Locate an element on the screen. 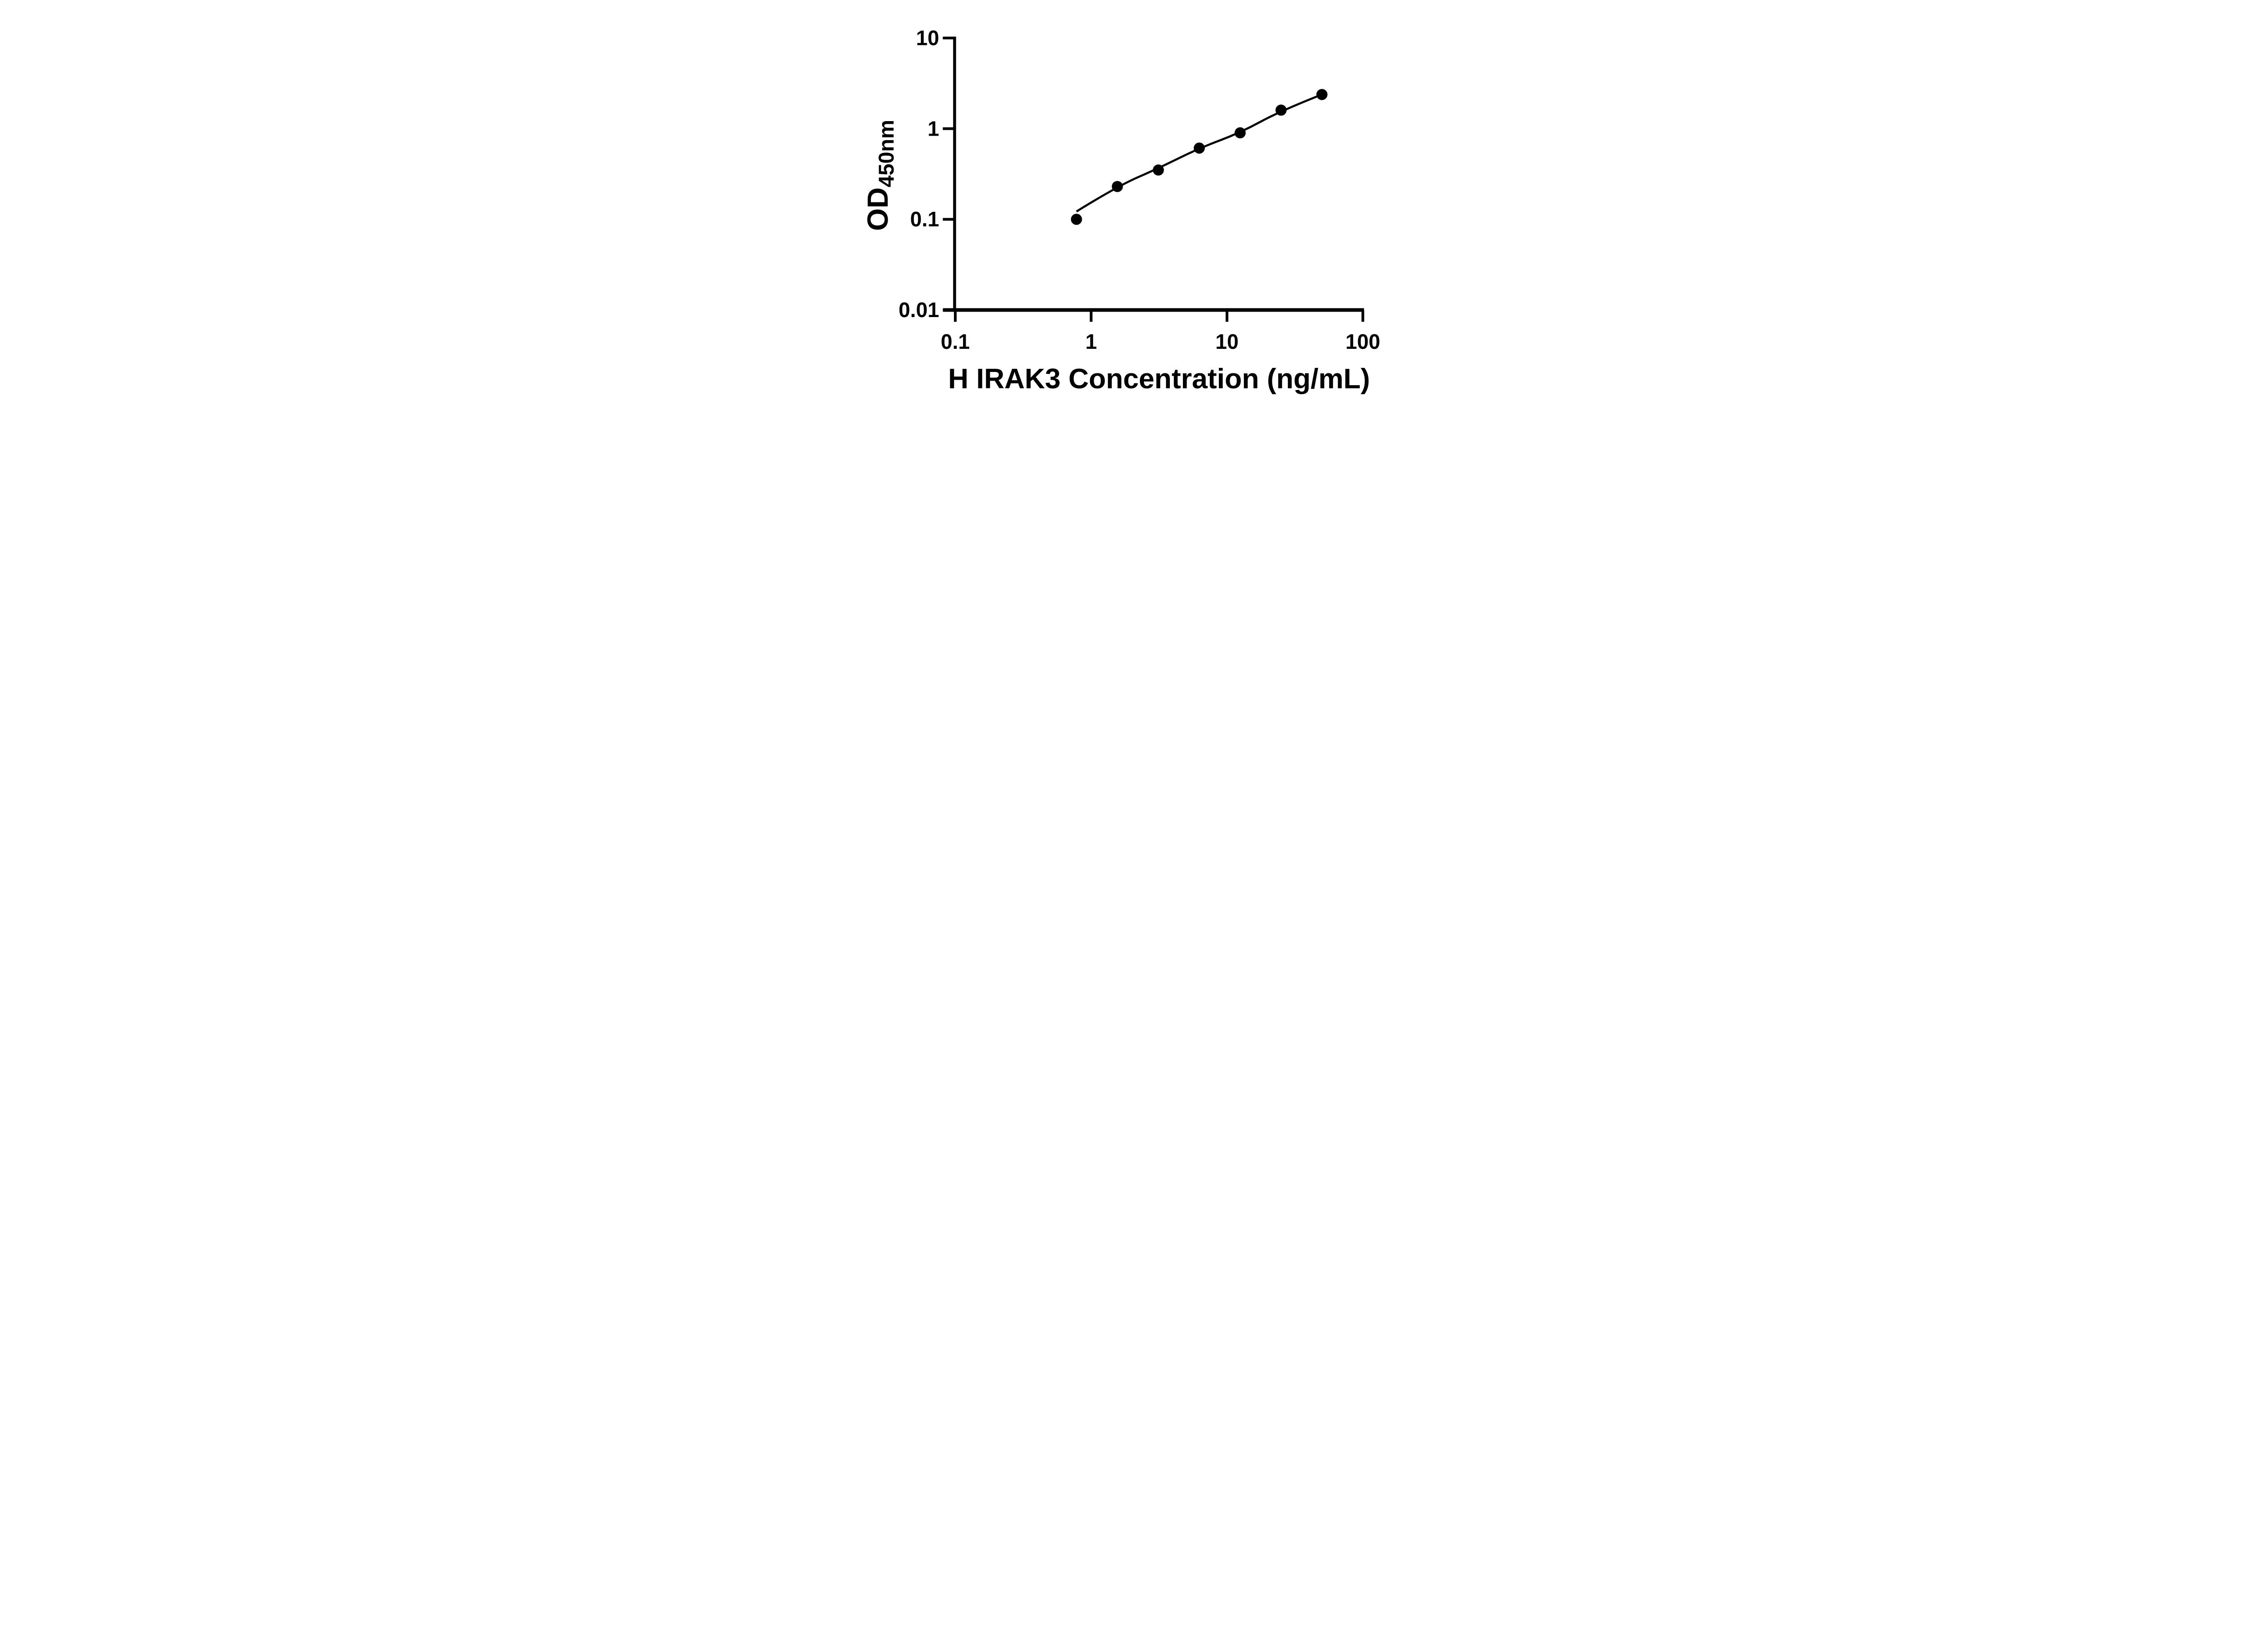 This screenshot has height=1633, width=2268. x-tick-label: 10 is located at coordinates (1227, 341).